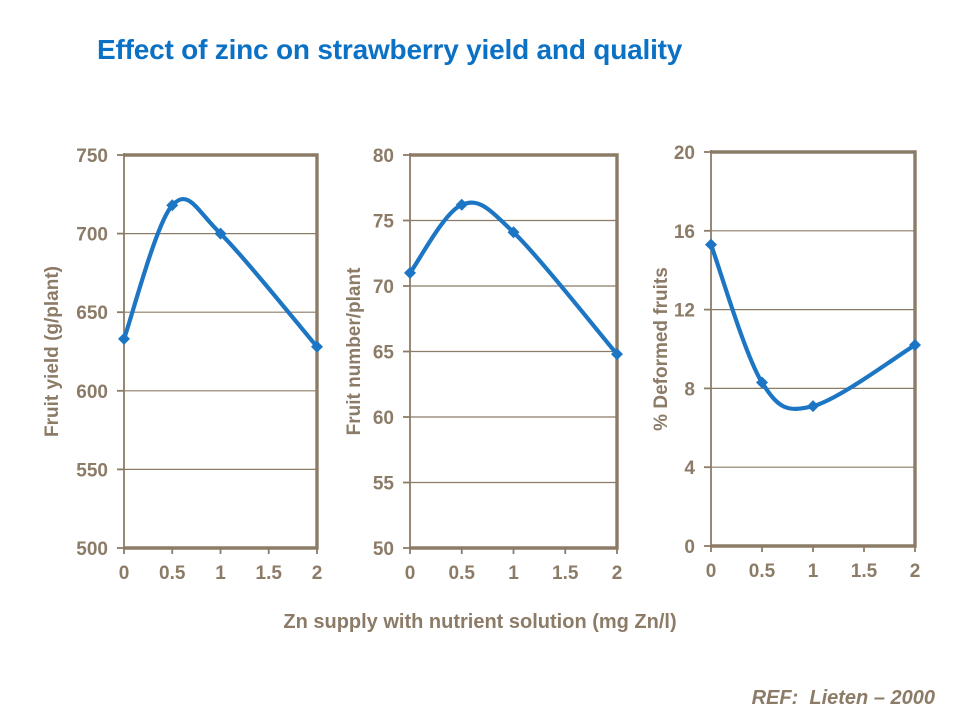 This screenshot has height=720, width=960. What do you see at coordinates (92, 470) in the screenshot?
I see `y-tick-label: 550` at bounding box center [92, 470].